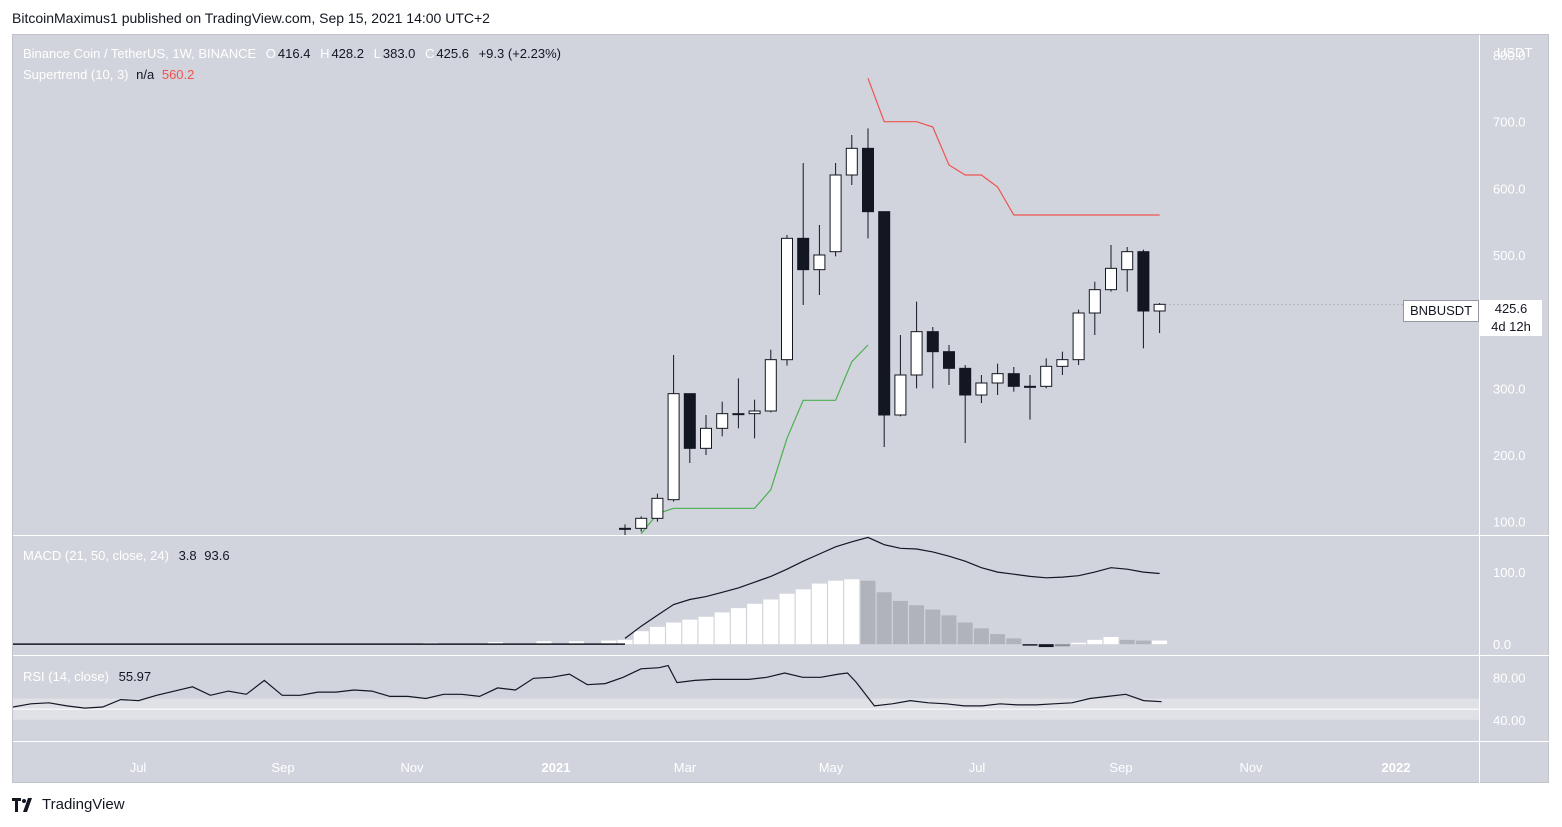  What do you see at coordinates (1511, 318) in the screenshot?
I see `last-price-box: 425.6 4d 12h` at bounding box center [1511, 318].